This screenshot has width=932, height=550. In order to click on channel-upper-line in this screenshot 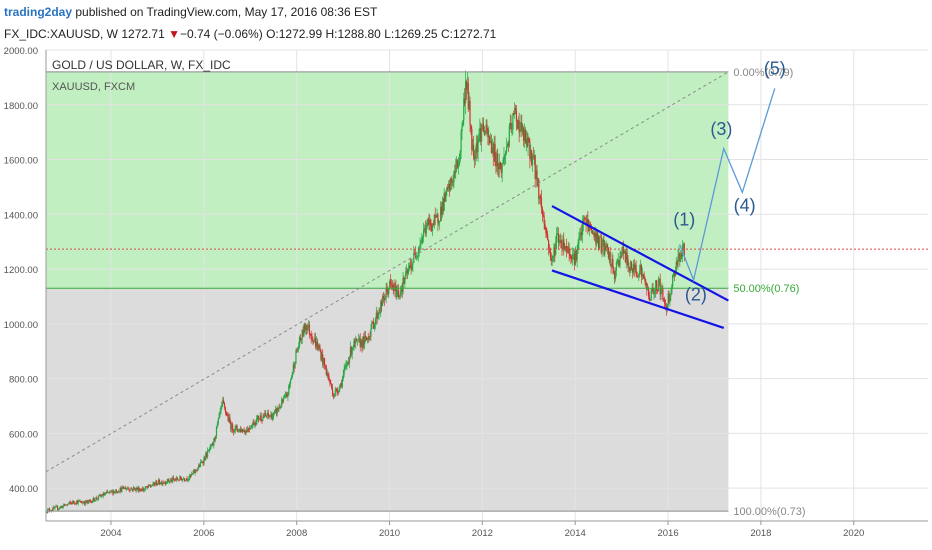, I will do `click(640, 253)`.